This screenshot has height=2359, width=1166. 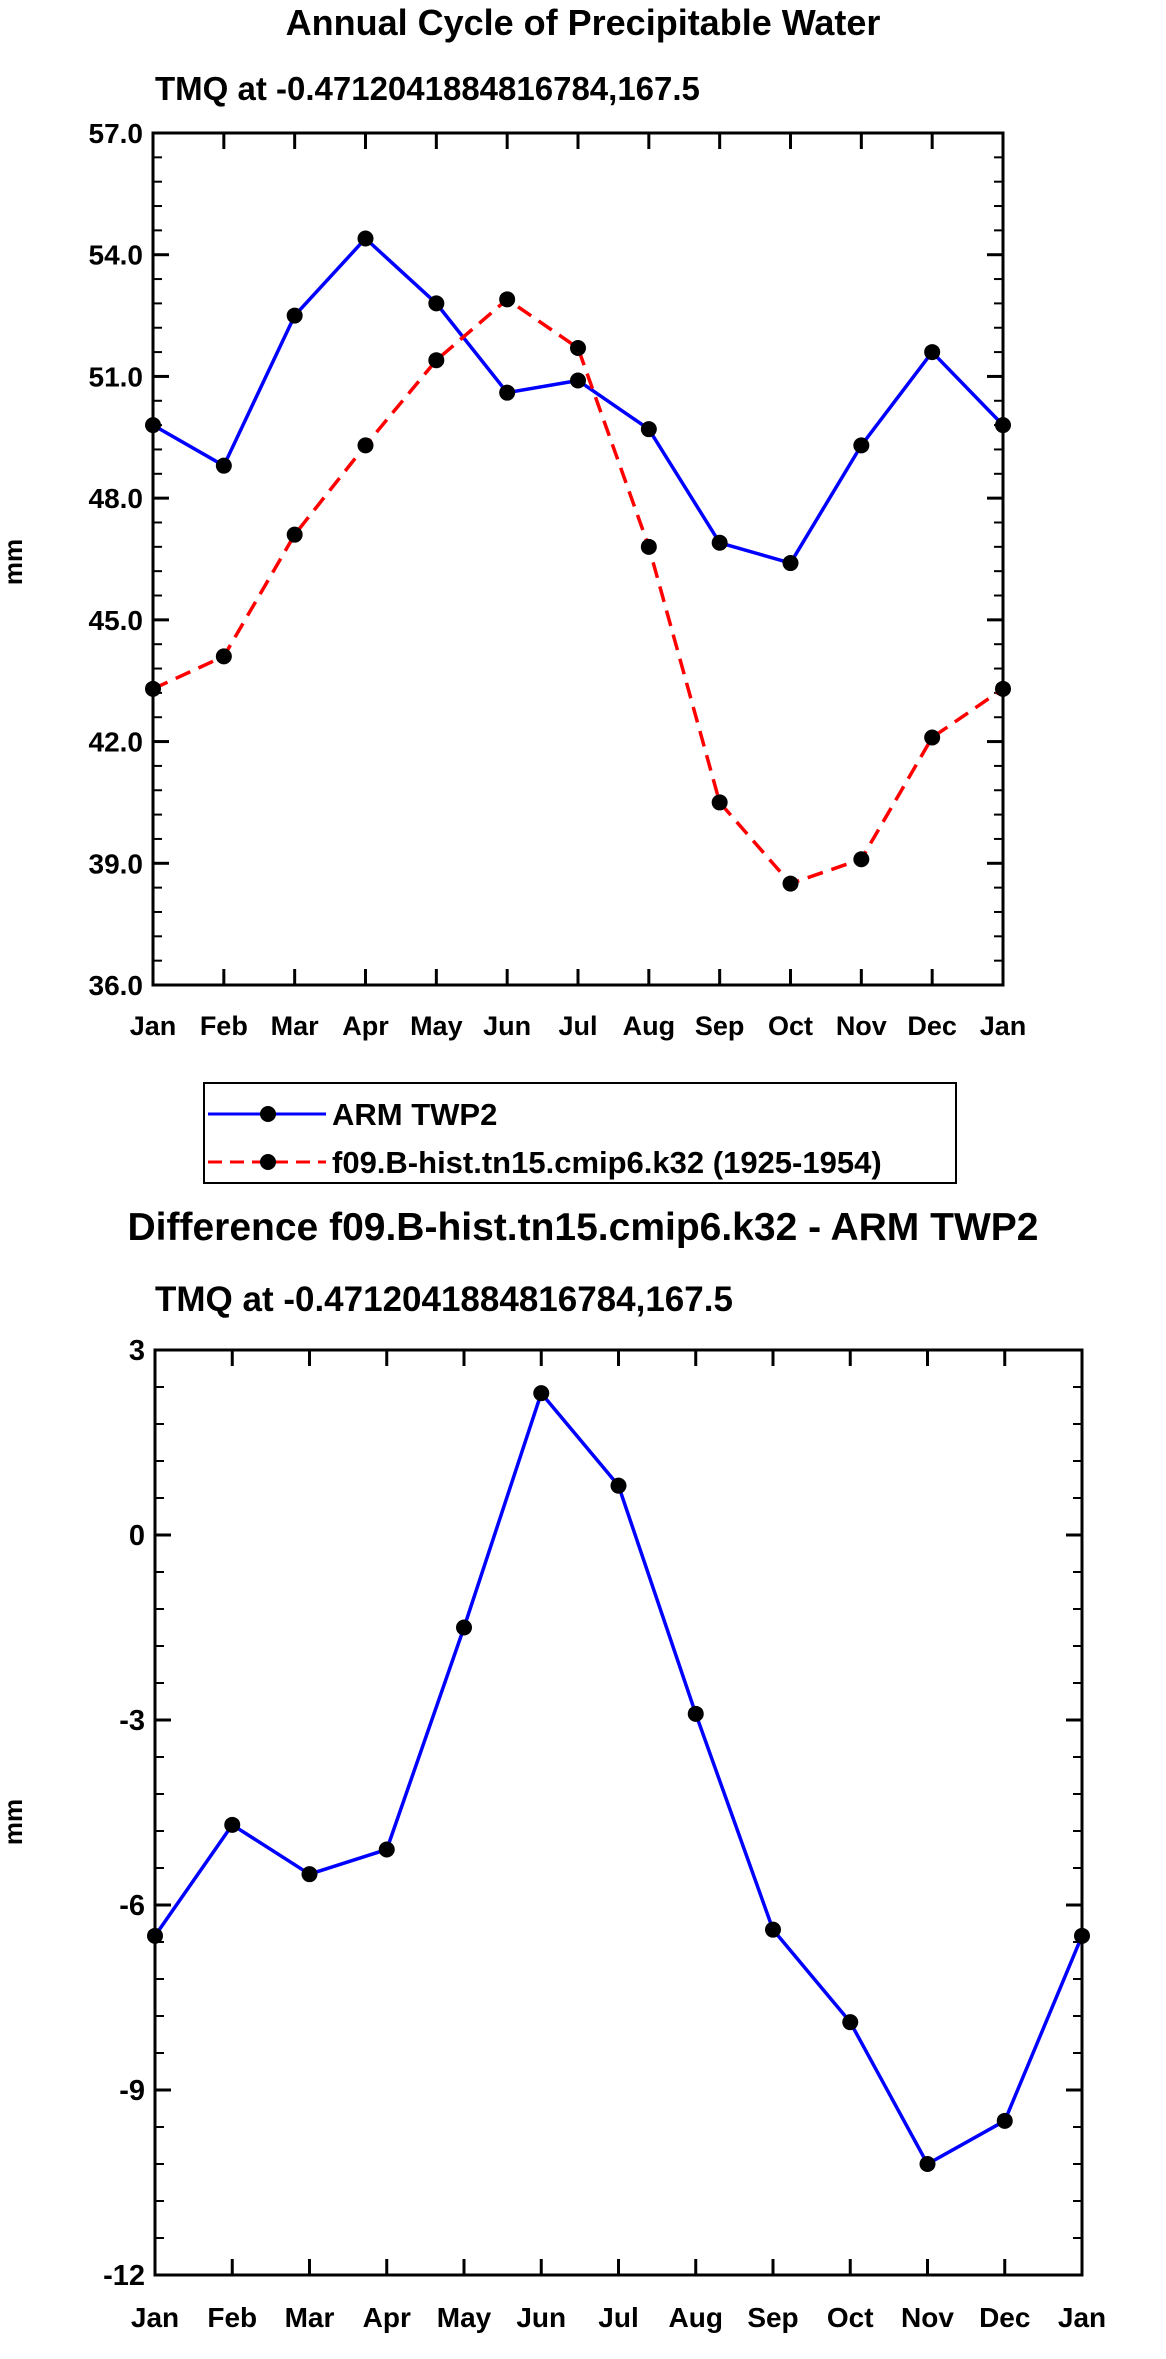 What do you see at coordinates (14, 562) in the screenshot?
I see `chart1-ylabel: mm` at bounding box center [14, 562].